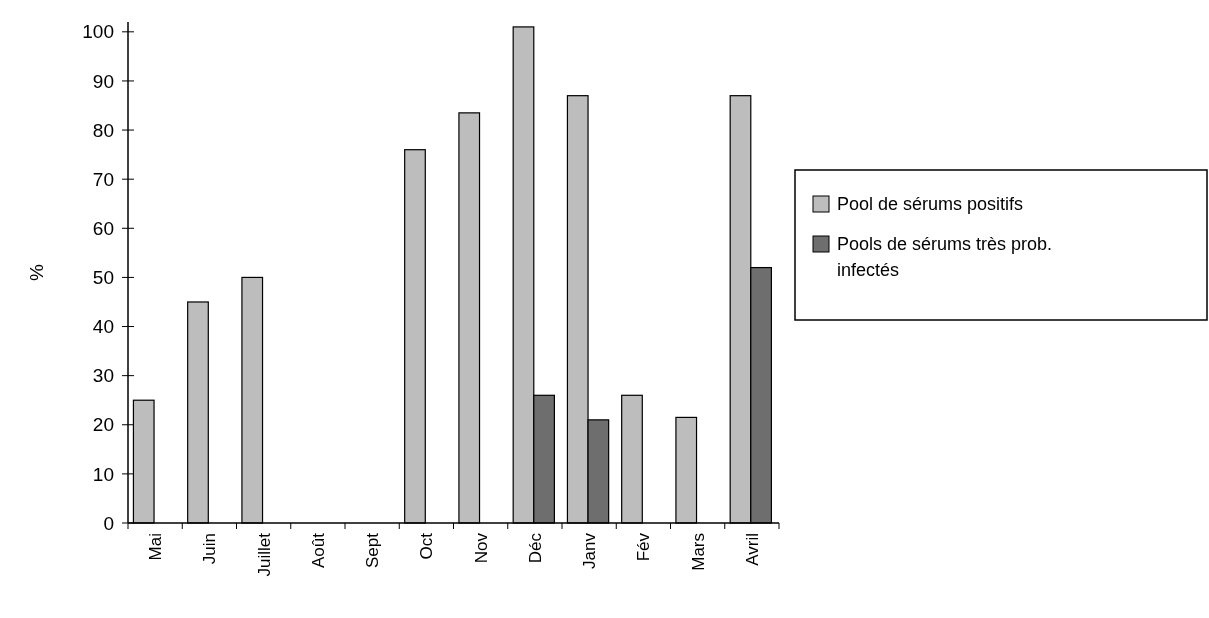 Image resolution: width=1209 pixels, height=618 pixels. I want to click on x-tick-label: Juin, so click(210, 549).